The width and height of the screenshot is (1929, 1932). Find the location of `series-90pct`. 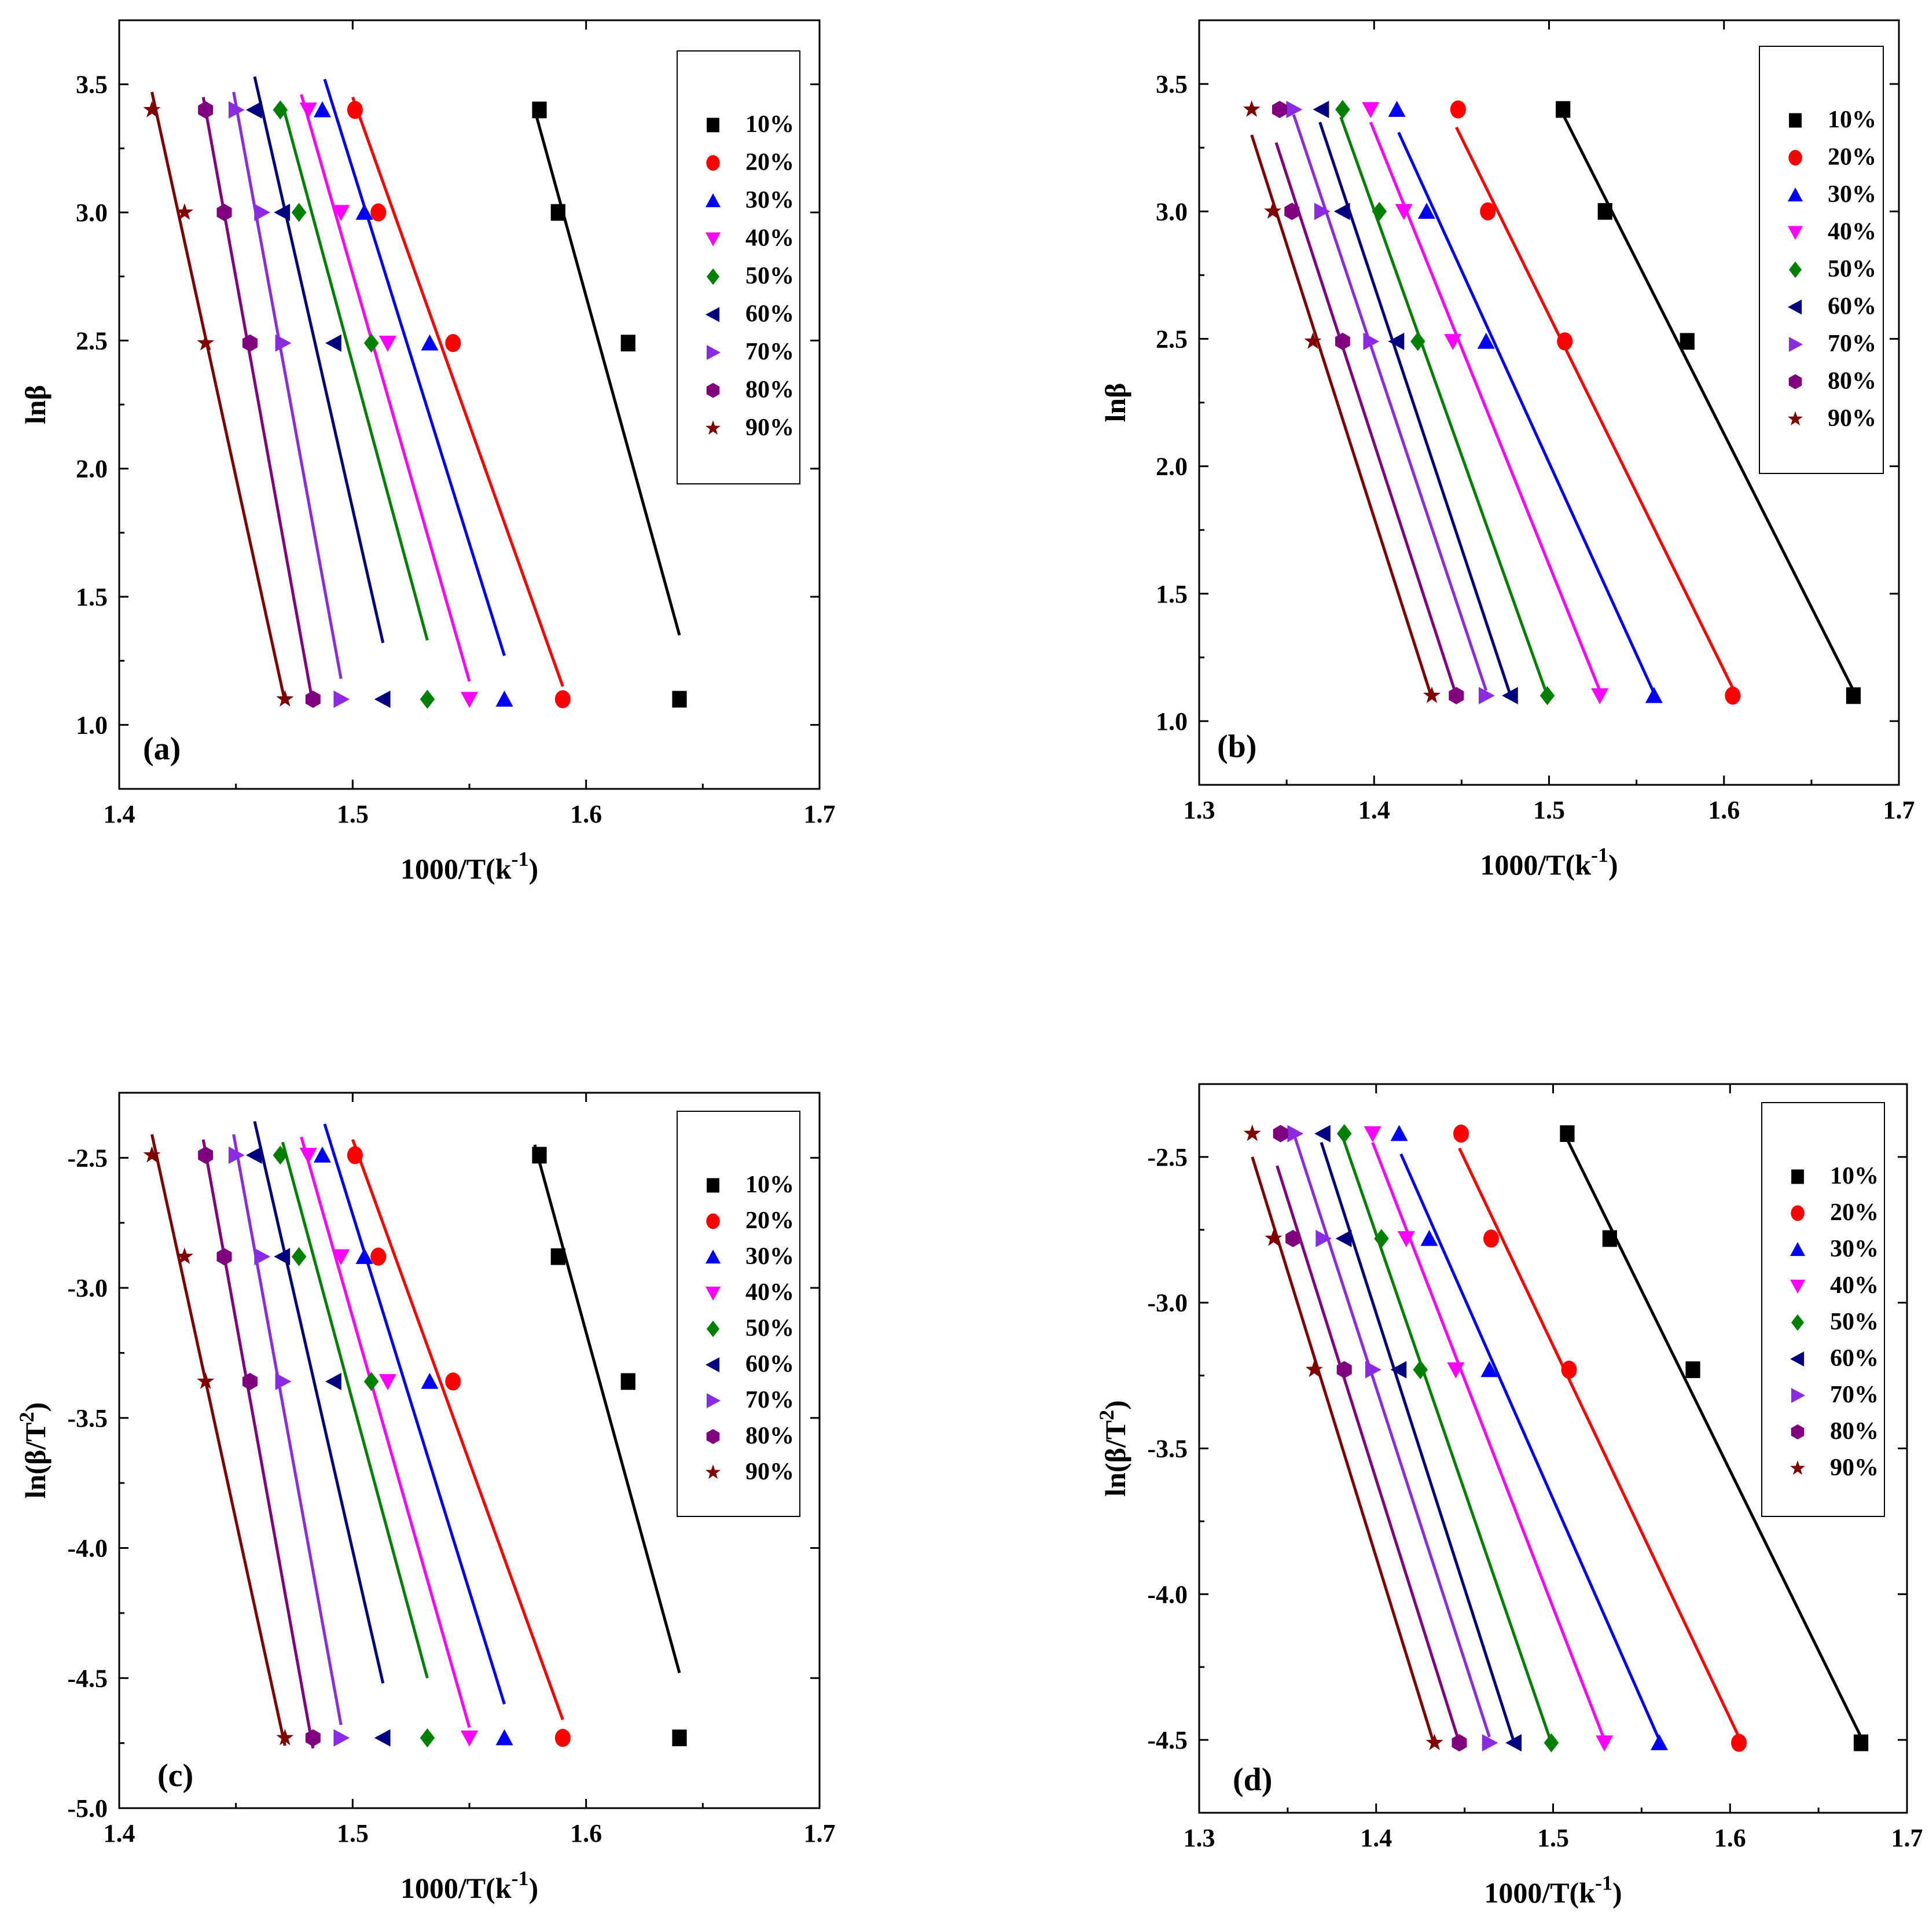

series-90pct is located at coordinates (218, 399).